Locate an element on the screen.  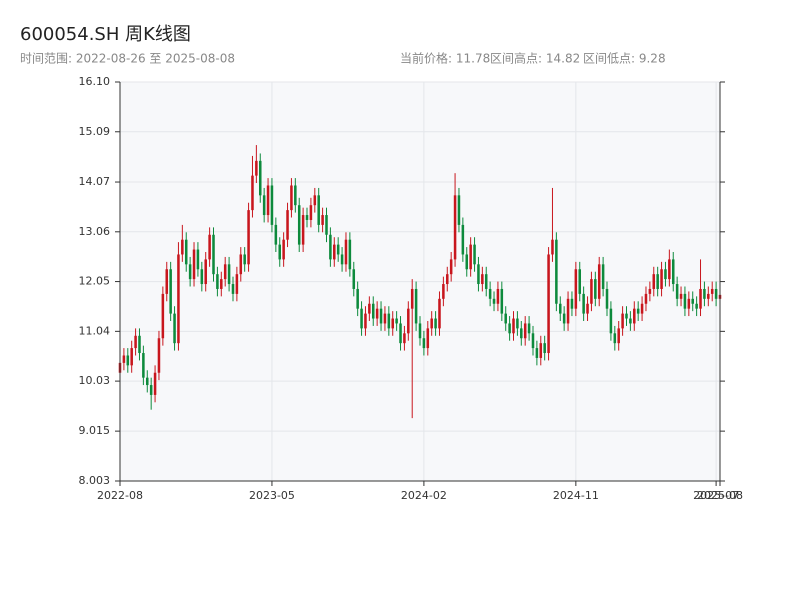
y-tick-label: 16.10 is located at coordinates (95, 81).